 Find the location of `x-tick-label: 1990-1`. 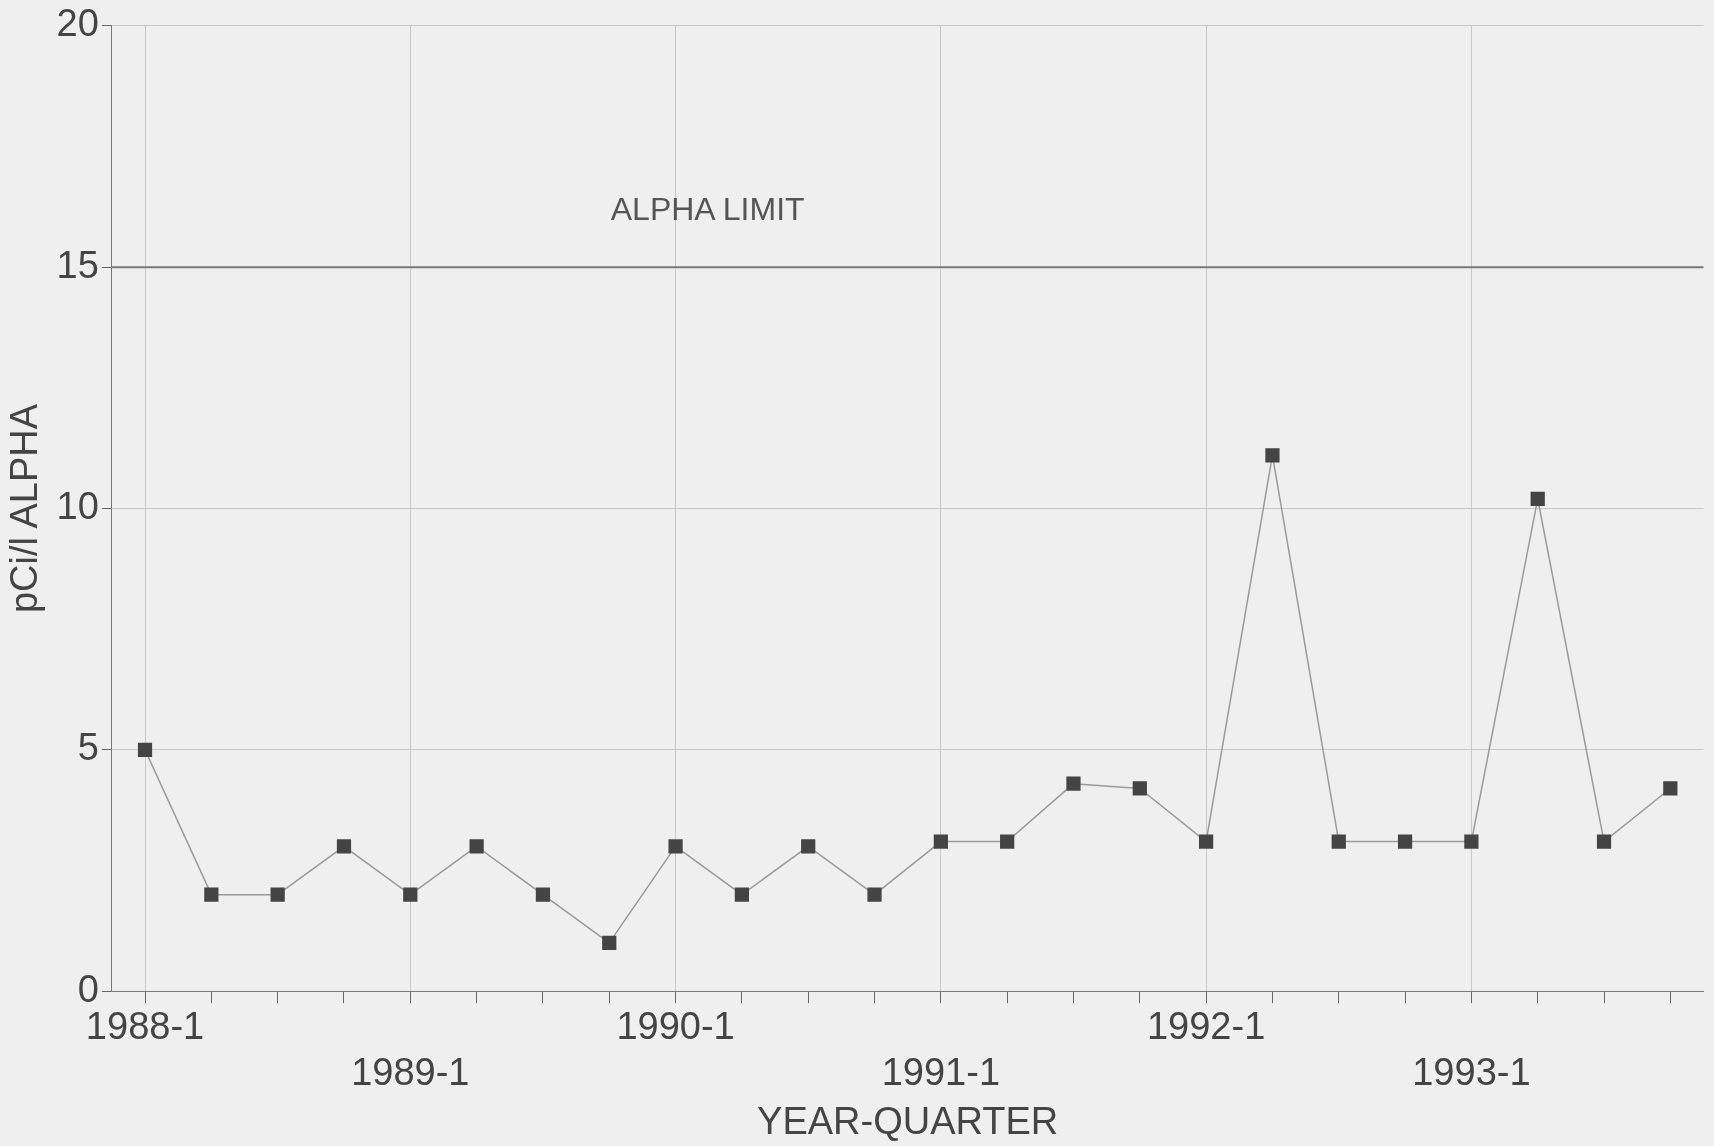

x-tick-label: 1990-1 is located at coordinates (675, 1026).